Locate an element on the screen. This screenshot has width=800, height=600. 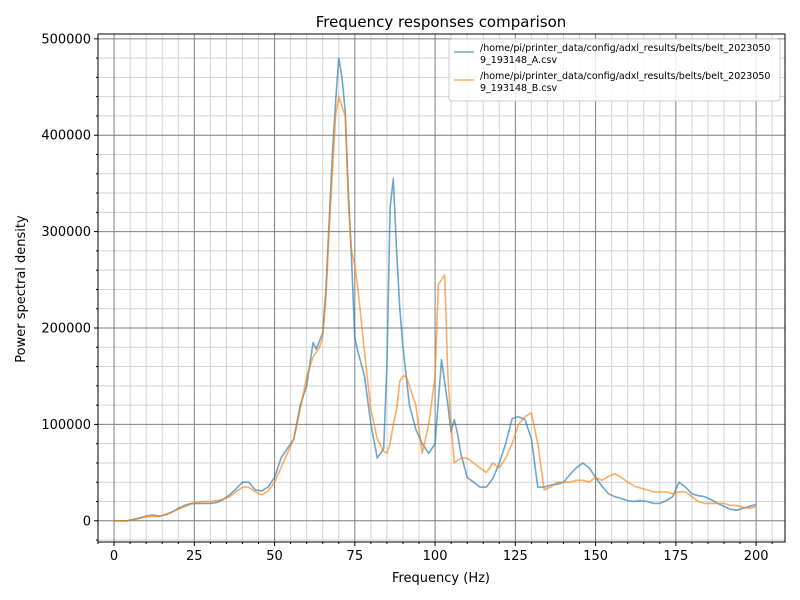
x-tick-label: 175 is located at coordinates (675, 556).